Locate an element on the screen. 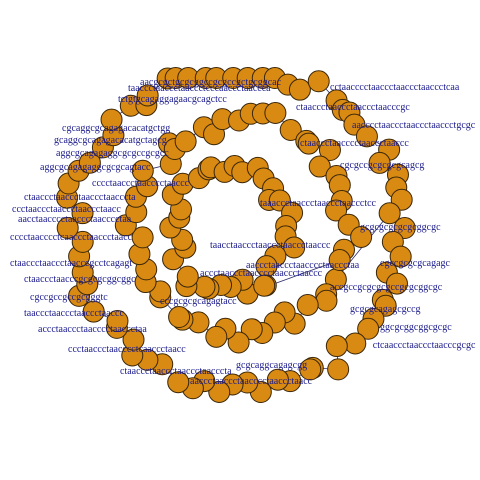 This screenshot has width=480, height=480. node-label: cccctaaccctaacccctaaccc is located at coordinates (141, 183).